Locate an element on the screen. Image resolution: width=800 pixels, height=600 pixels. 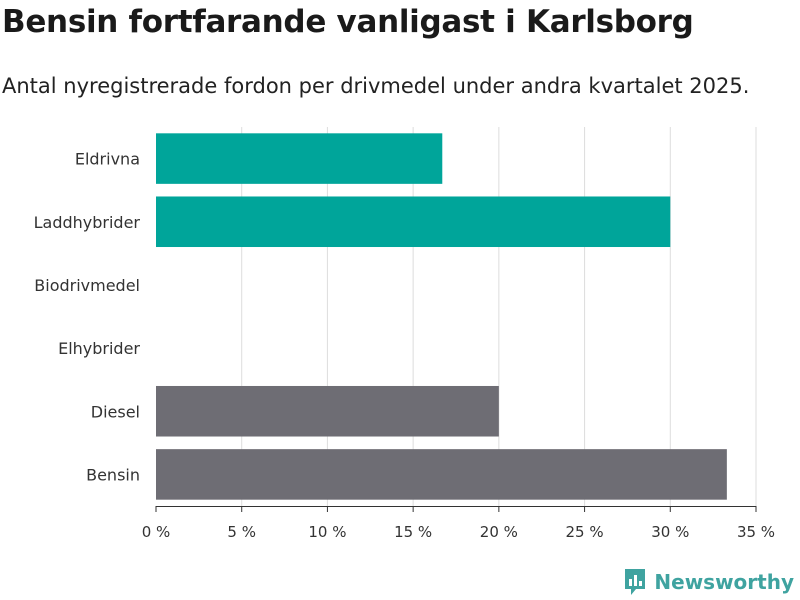
category-label: Biodrivmedel is located at coordinates (87, 285).